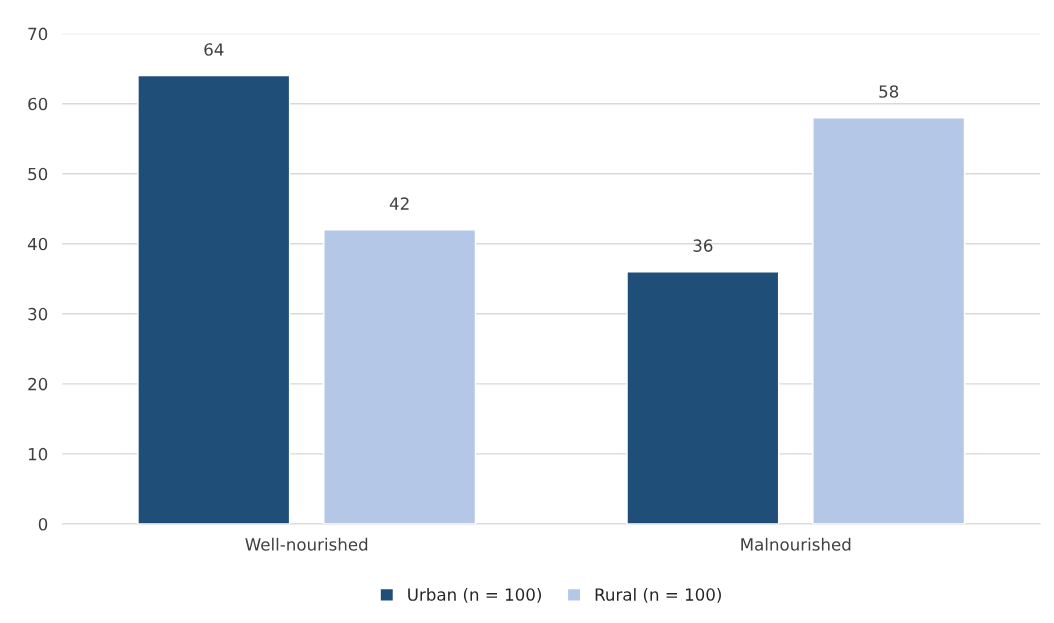 The width and height of the screenshot is (1054, 623). Describe the element at coordinates (796, 544) in the screenshot. I see `x-tick-label: Malnourished` at that location.